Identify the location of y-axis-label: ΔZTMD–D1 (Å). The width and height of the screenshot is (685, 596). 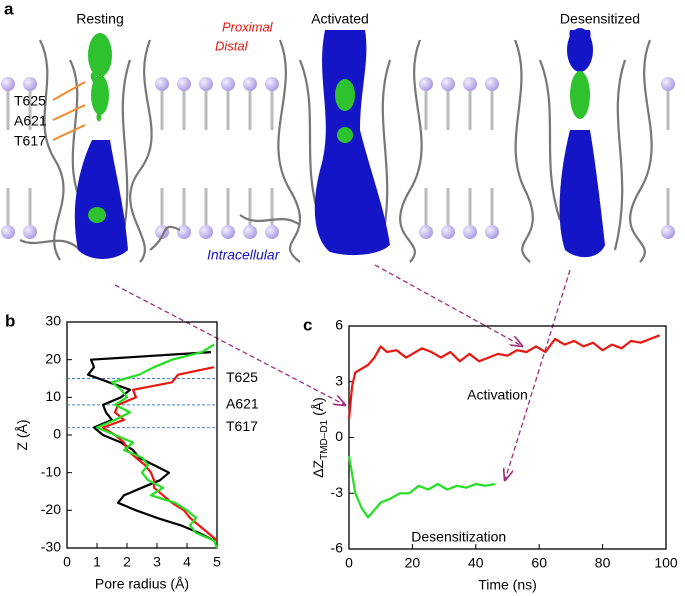
(320, 437).